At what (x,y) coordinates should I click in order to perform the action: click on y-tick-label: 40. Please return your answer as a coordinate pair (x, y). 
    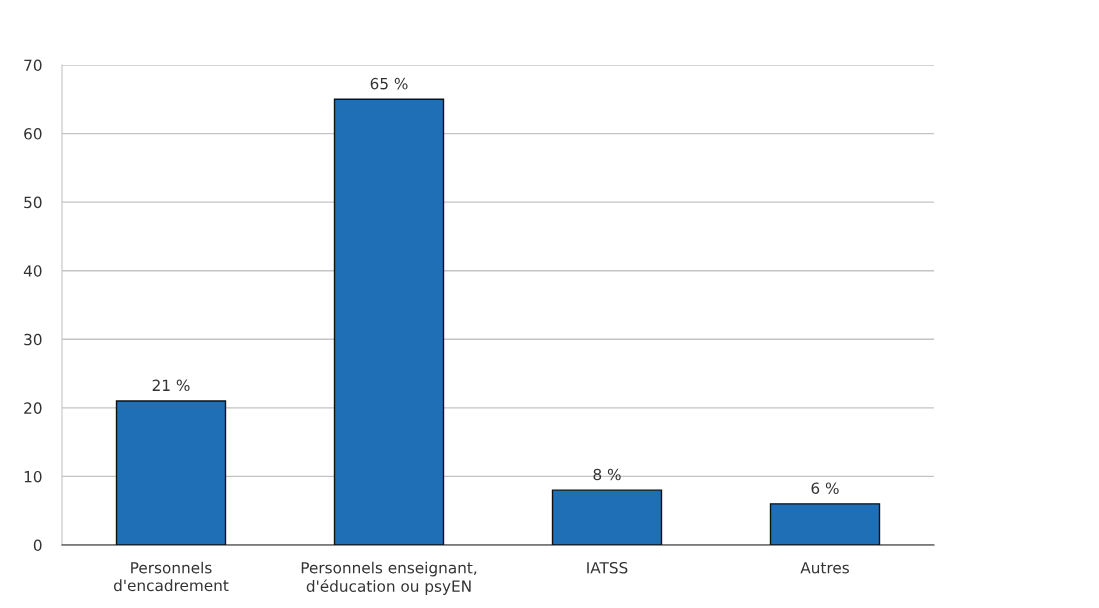
    Looking at the image, I should click on (32, 271).